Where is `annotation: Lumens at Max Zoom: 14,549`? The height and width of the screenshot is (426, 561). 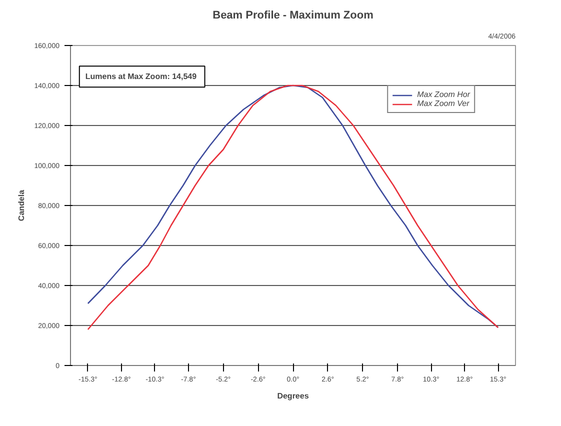 annotation: Lumens at Max Zoom: 14,549 is located at coordinates (141, 77).